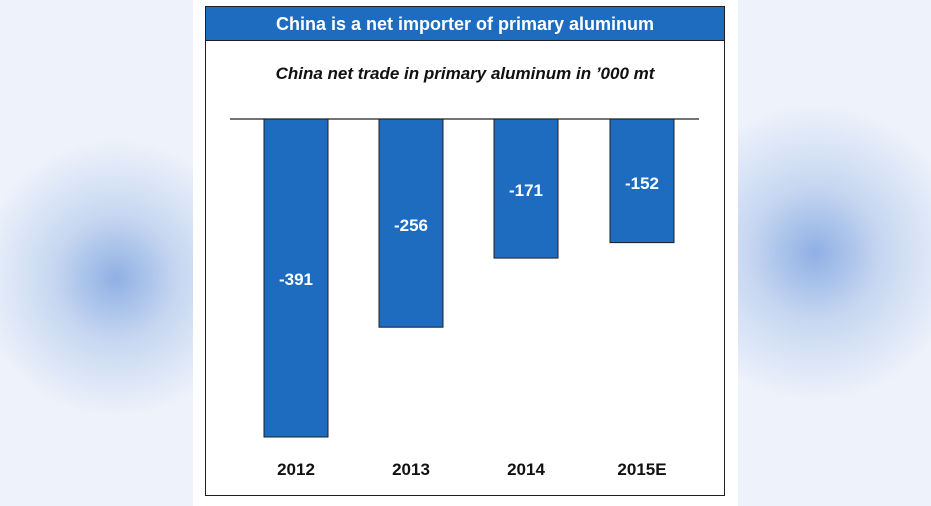  I want to click on bar-value-label-2012: -391, so click(296, 279).